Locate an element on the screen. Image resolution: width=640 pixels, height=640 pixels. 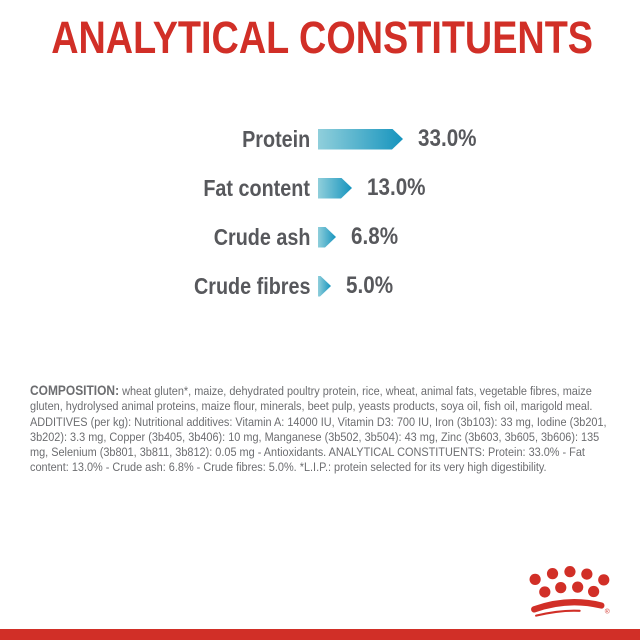
bar-value-label: 5.0% is located at coordinates (370, 285).